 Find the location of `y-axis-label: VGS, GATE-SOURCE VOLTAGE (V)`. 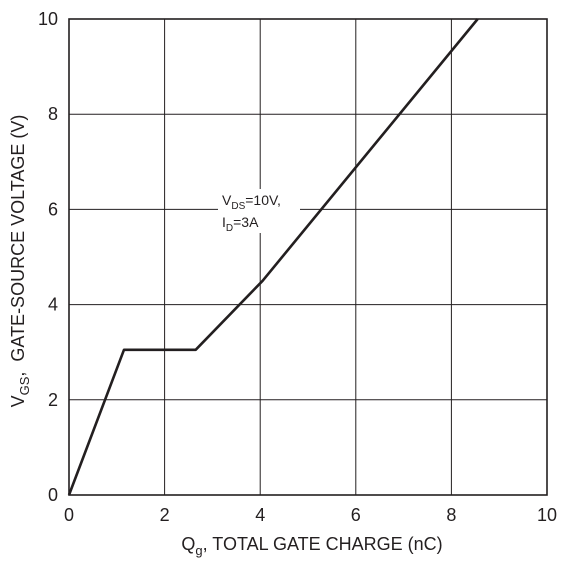

y-axis-label: VGS, GATE-SOURCE VOLTAGE (V) is located at coordinates (20, 261).